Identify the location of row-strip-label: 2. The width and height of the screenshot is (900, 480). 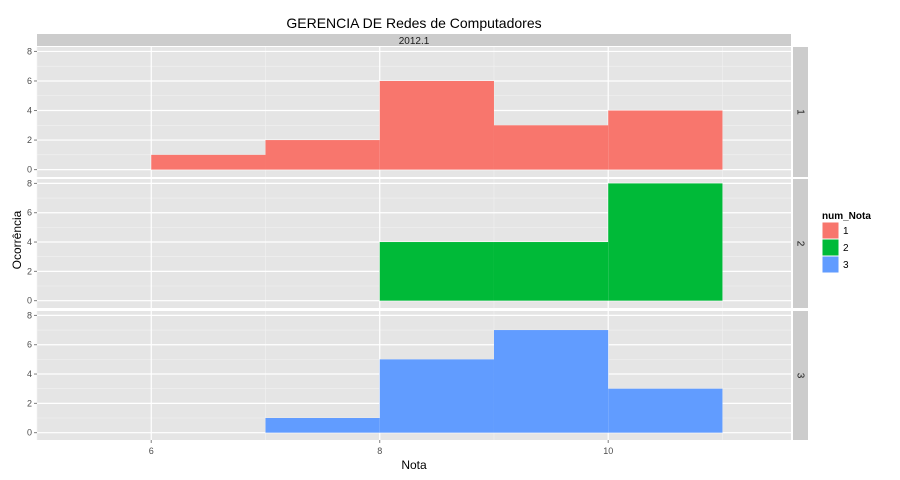
(800, 244).